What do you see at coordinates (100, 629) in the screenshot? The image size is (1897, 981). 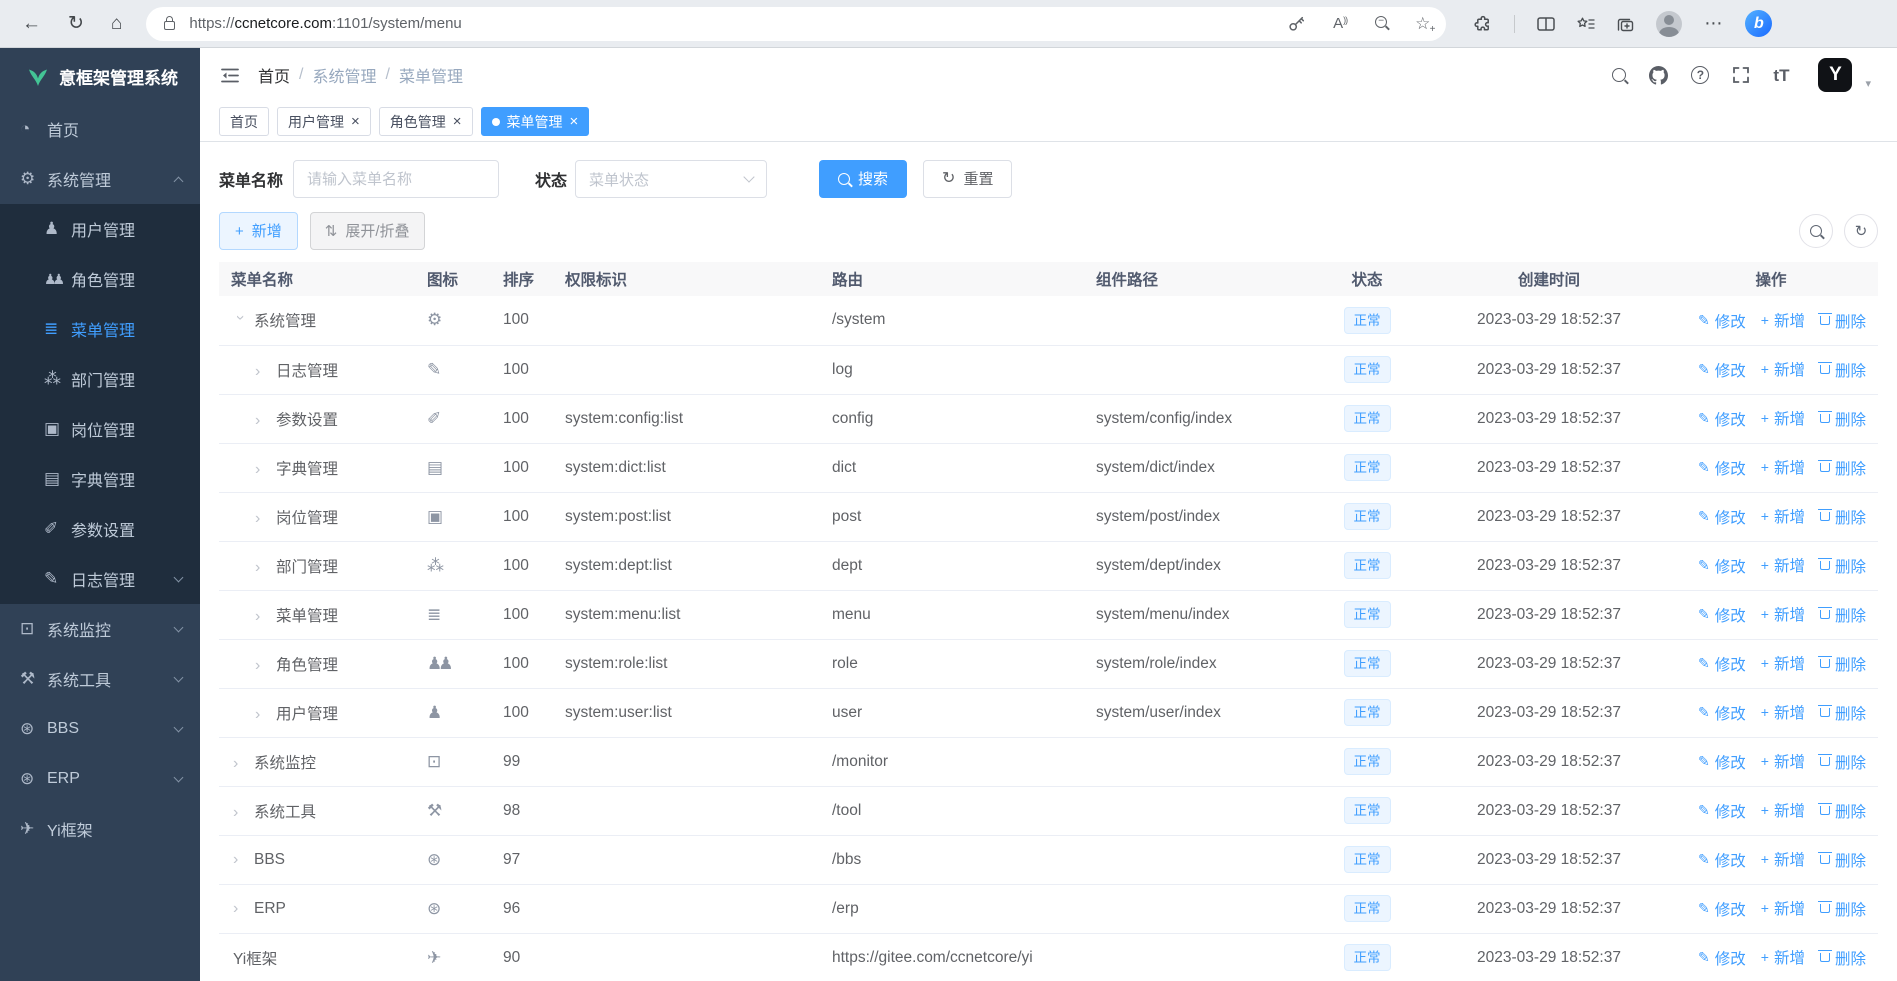 I see `sidebar-item-monitor: ⊡ 系统监控` at bounding box center [100, 629].